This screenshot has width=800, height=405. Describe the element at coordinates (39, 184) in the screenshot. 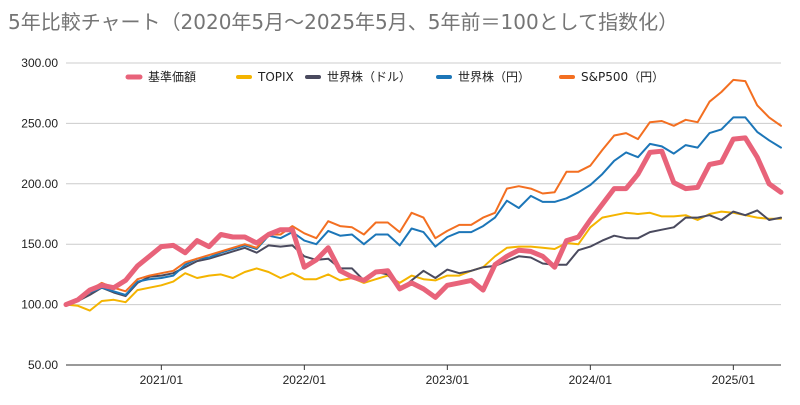

I see `y-tick-label: 200.00` at that location.